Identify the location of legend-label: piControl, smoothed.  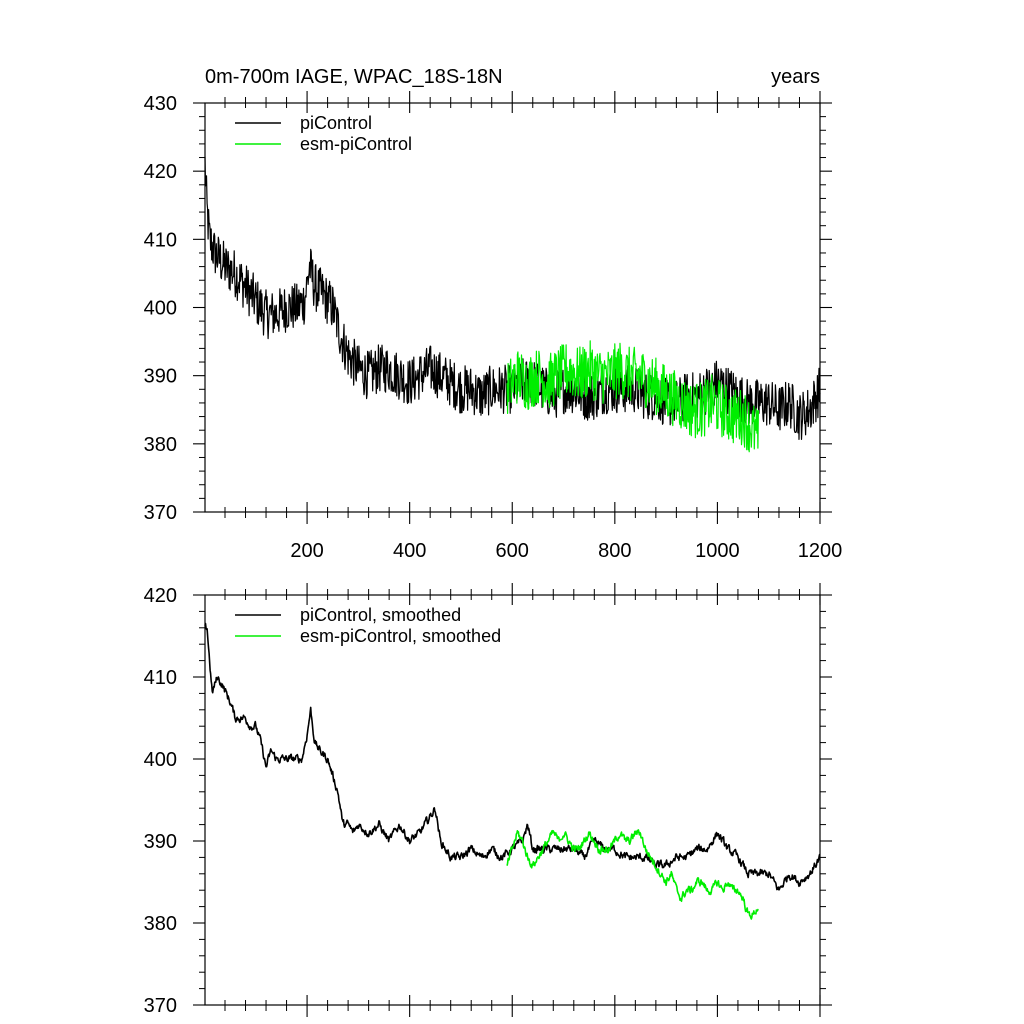
(380, 615).